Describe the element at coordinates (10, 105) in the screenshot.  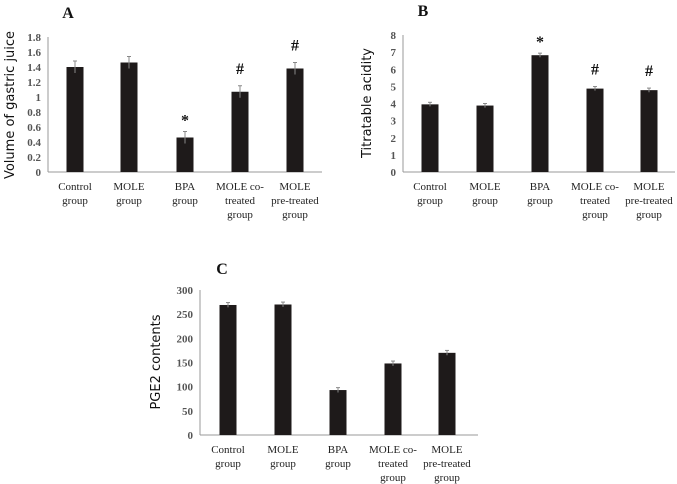
I see `y-axis-label: Volume of gastric juice` at that location.